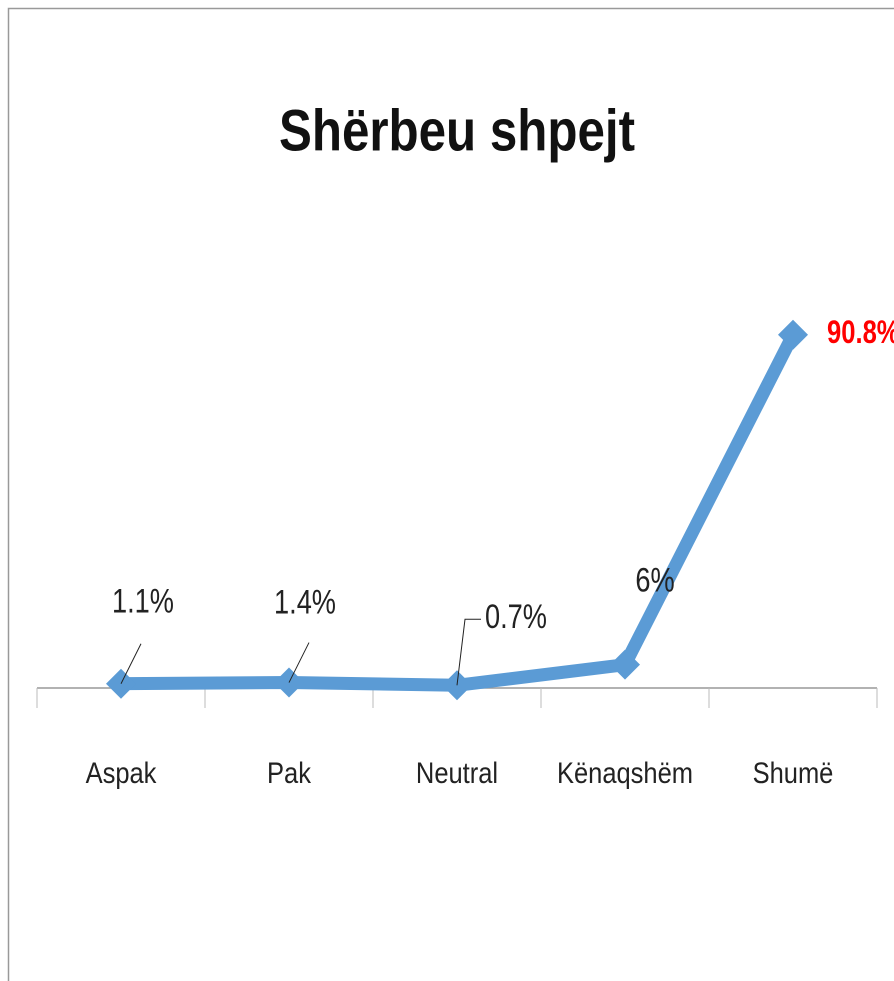  I want to click on data-label: 90.8%, so click(860, 333).